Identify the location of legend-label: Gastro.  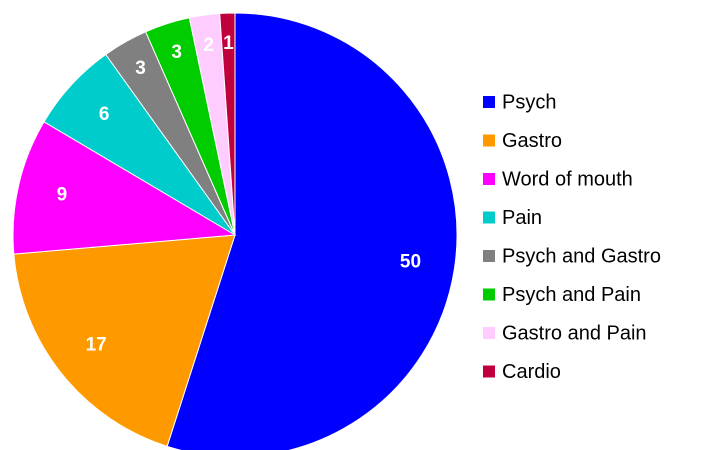
(532, 141).